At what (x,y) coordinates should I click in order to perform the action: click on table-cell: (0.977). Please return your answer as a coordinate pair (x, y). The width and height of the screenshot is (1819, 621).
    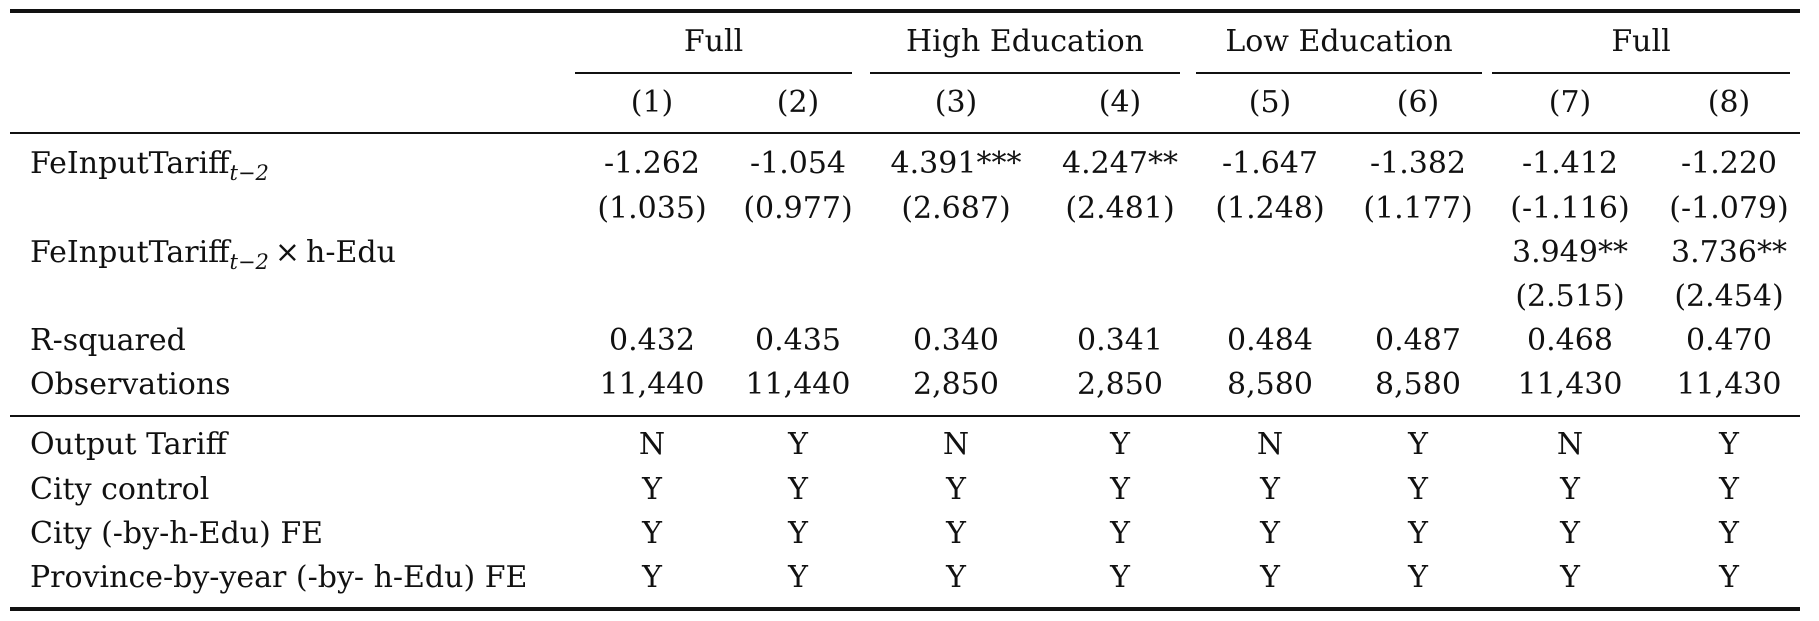
    Looking at the image, I should click on (798, 208).